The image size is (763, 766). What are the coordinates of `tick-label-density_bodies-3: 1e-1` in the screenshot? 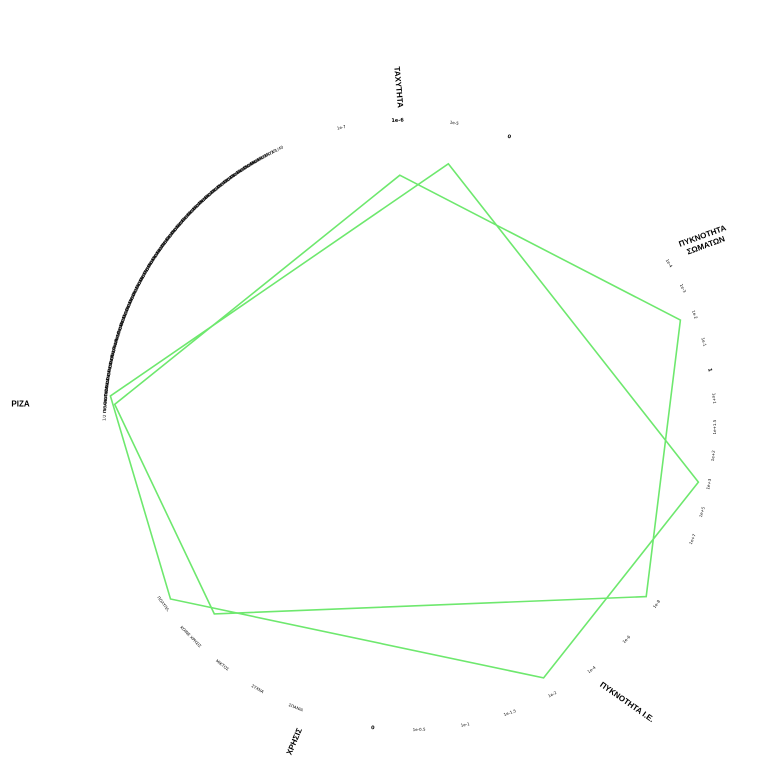 It's located at (703, 342).